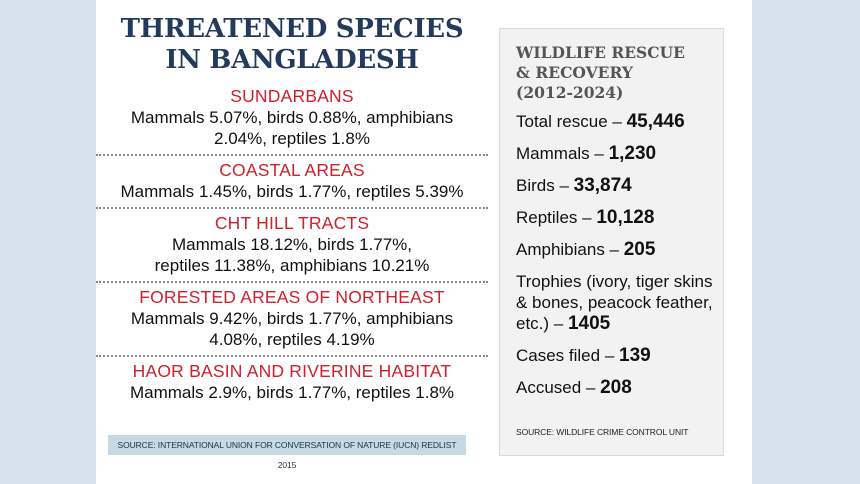 Image resolution: width=860 pixels, height=484 pixels. What do you see at coordinates (292, 138) in the screenshot?
I see `region-stats-line: 2.04%, reptiles 1.8%` at bounding box center [292, 138].